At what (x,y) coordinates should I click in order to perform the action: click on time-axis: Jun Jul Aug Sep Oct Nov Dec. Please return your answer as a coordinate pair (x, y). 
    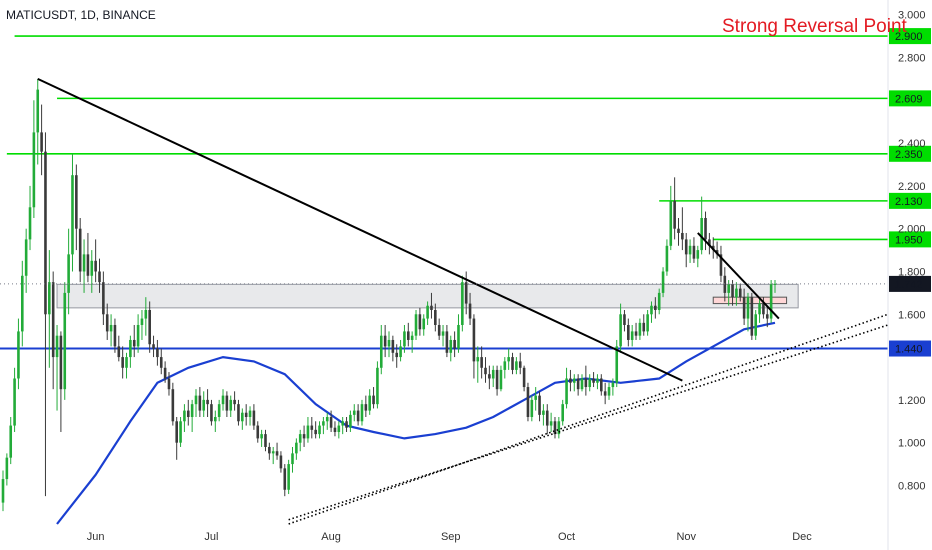
    Looking at the image, I should click on (450, 537).